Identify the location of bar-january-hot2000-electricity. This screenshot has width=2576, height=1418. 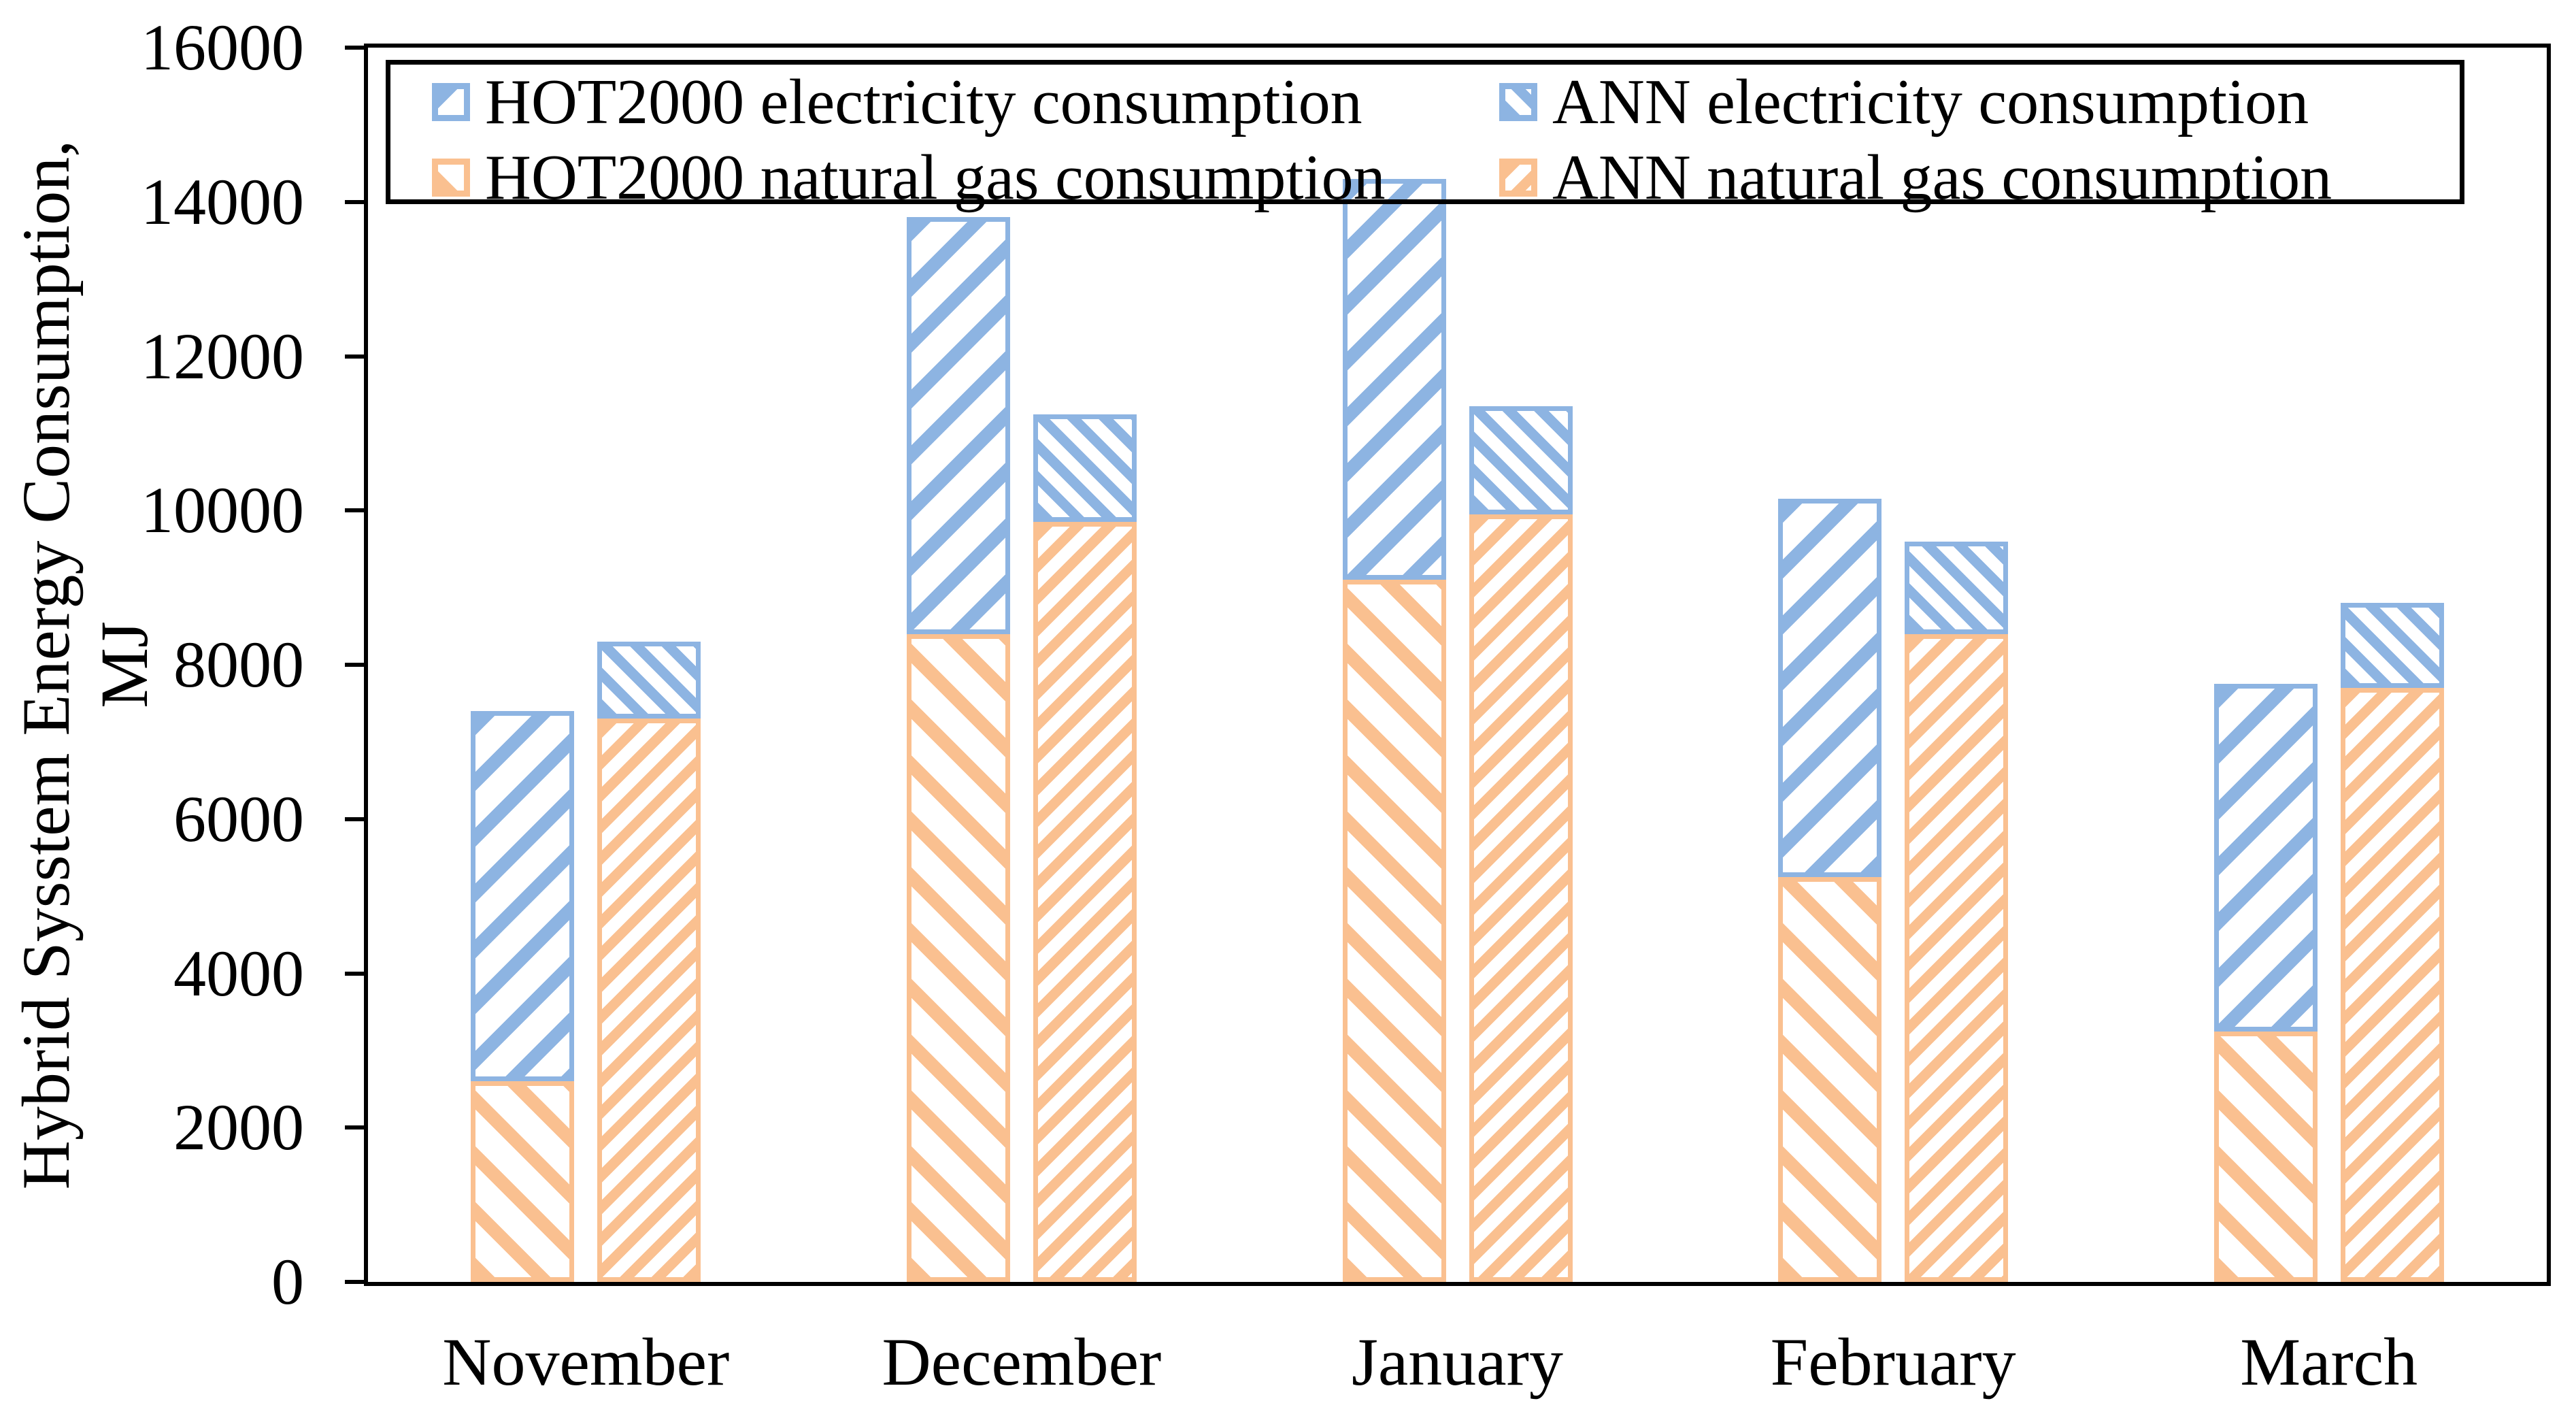
(1394, 379).